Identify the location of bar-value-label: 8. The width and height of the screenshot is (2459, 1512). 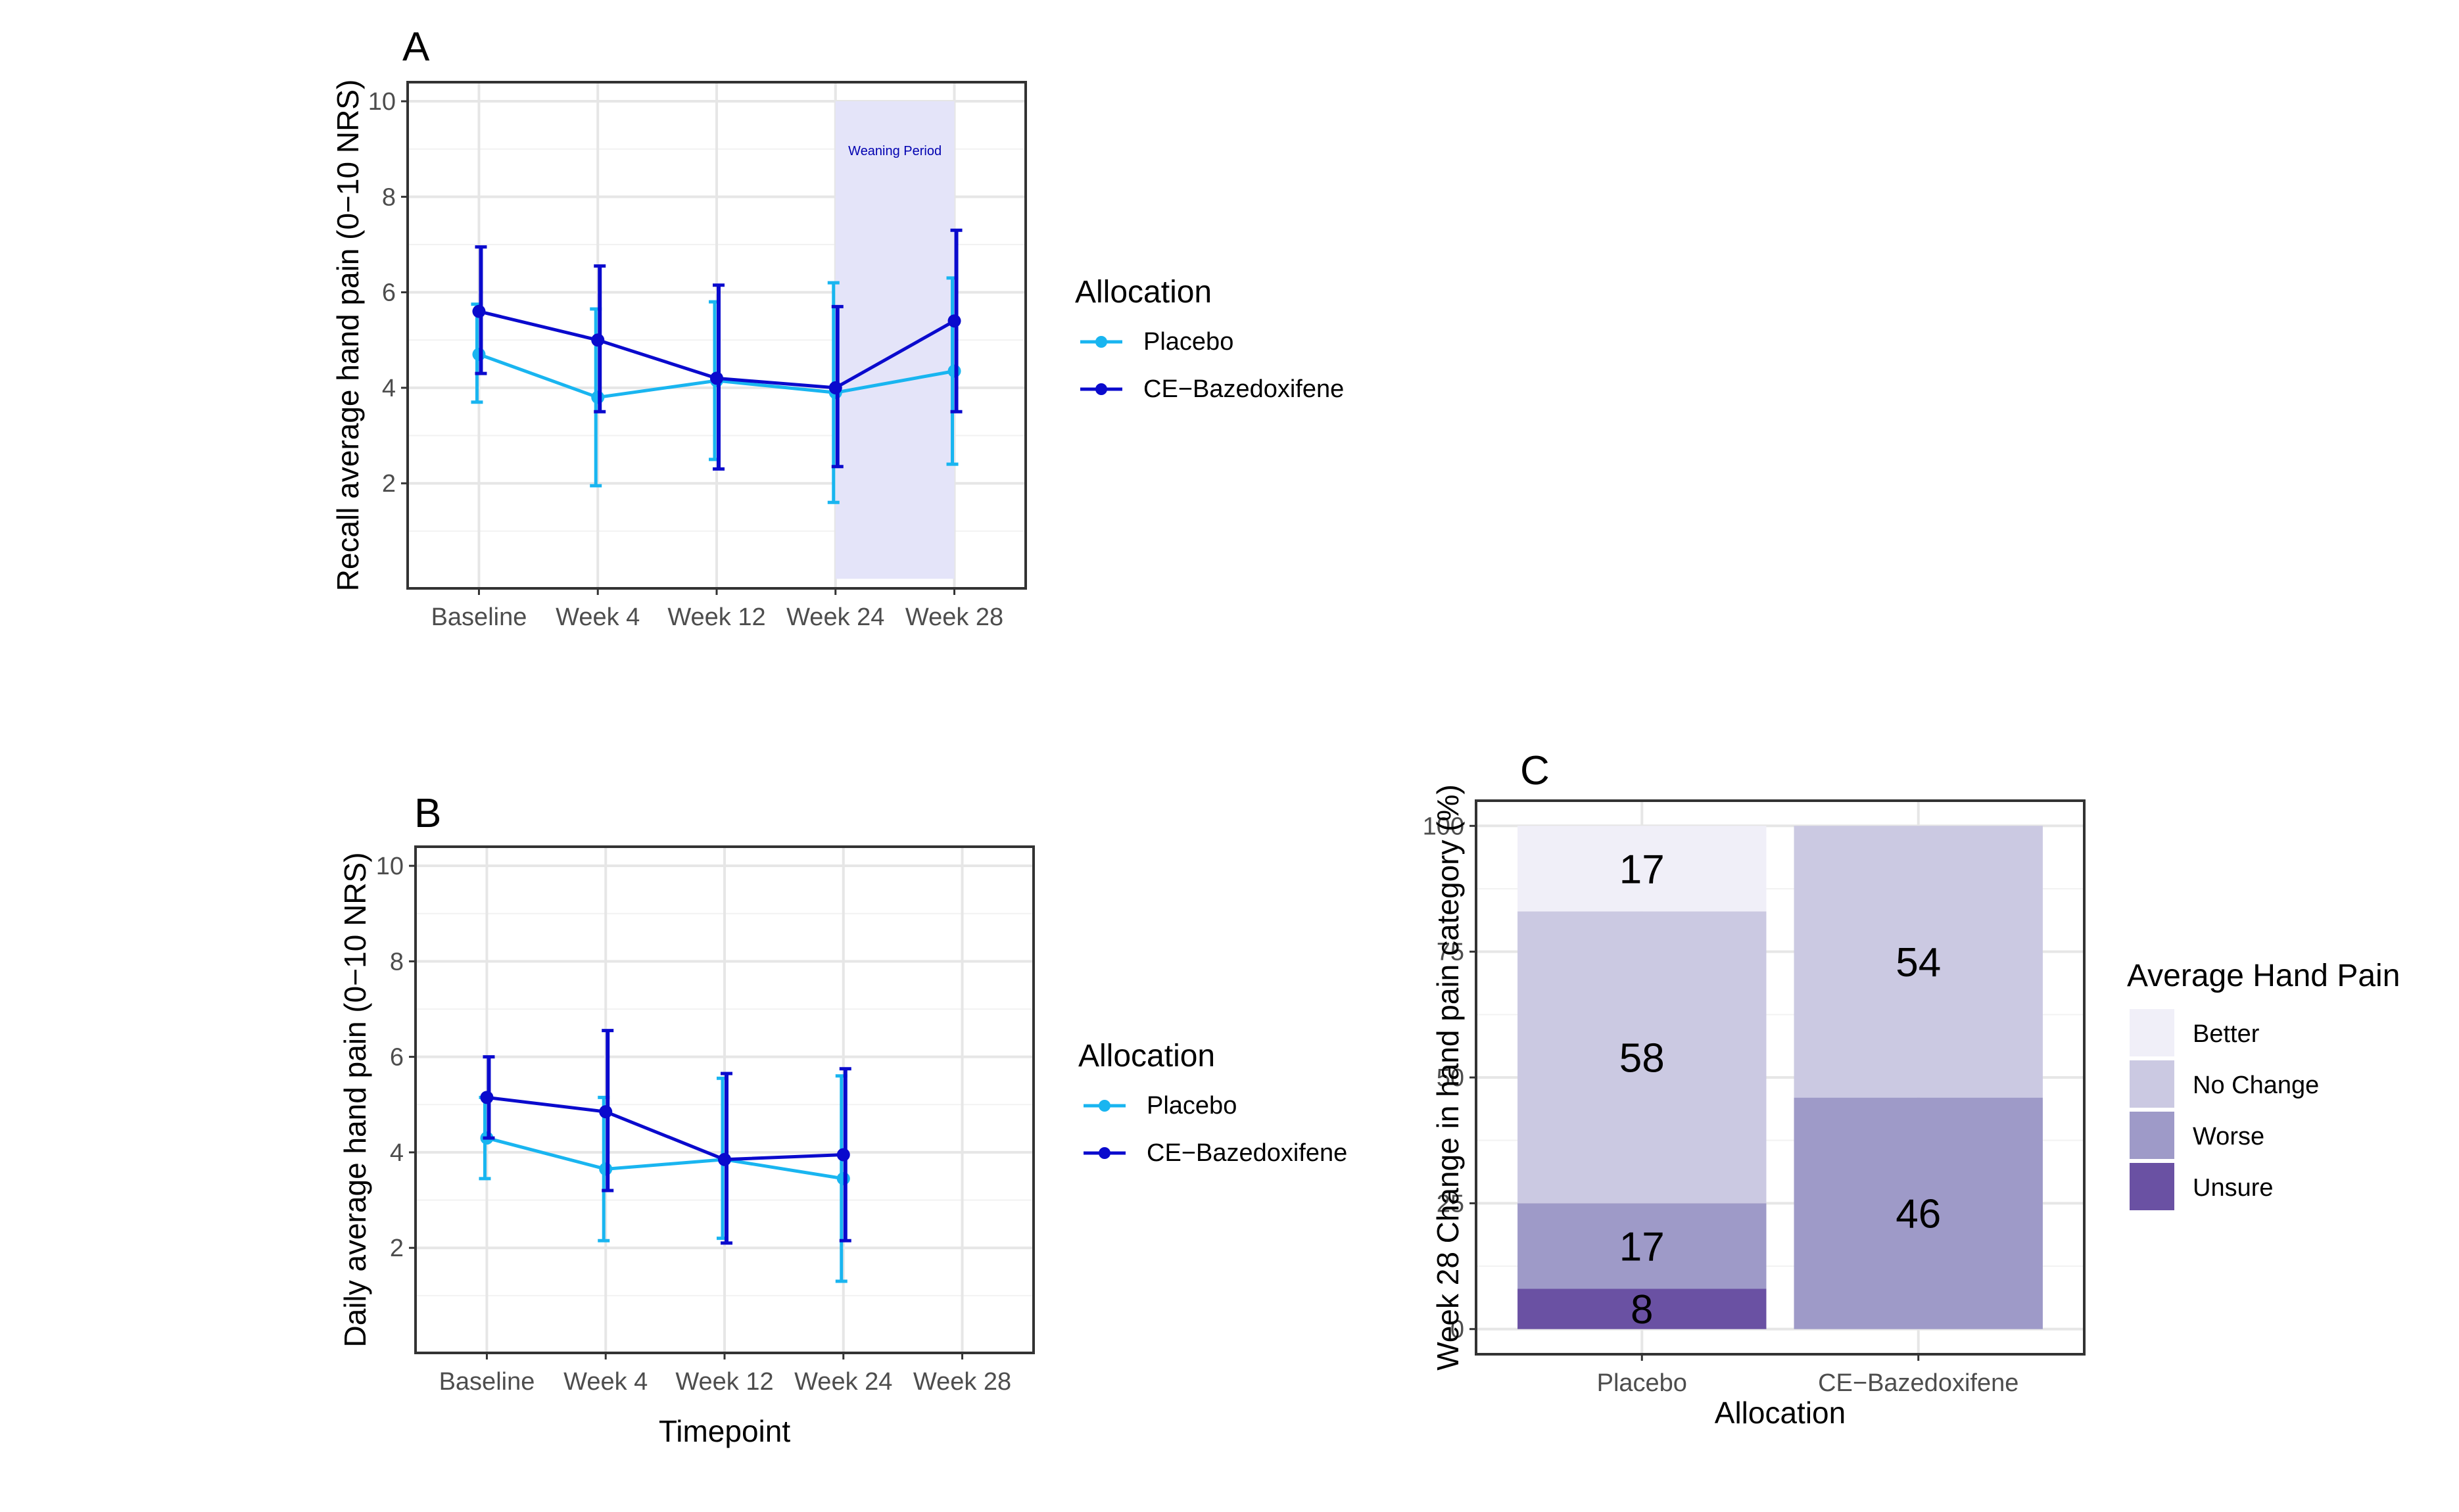
(1642, 1310).